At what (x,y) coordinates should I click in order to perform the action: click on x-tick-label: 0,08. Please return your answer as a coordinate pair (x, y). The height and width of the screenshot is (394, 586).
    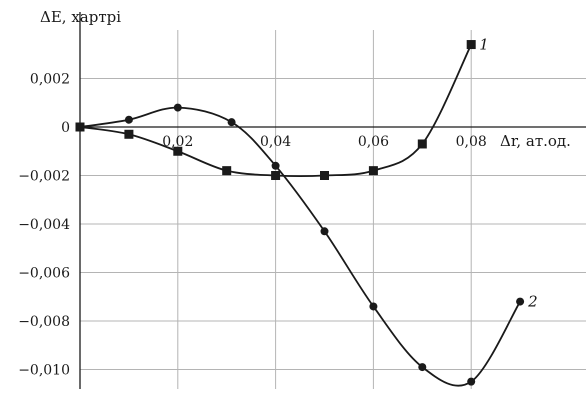
    Looking at the image, I should click on (471, 142).